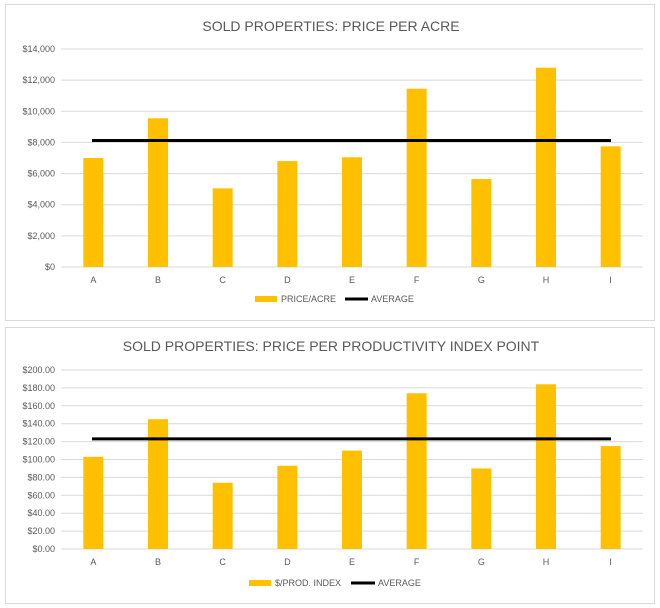 This screenshot has height=608, width=660. What do you see at coordinates (38, 424) in the screenshot?
I see `y-tick-label: $140.00` at bounding box center [38, 424].